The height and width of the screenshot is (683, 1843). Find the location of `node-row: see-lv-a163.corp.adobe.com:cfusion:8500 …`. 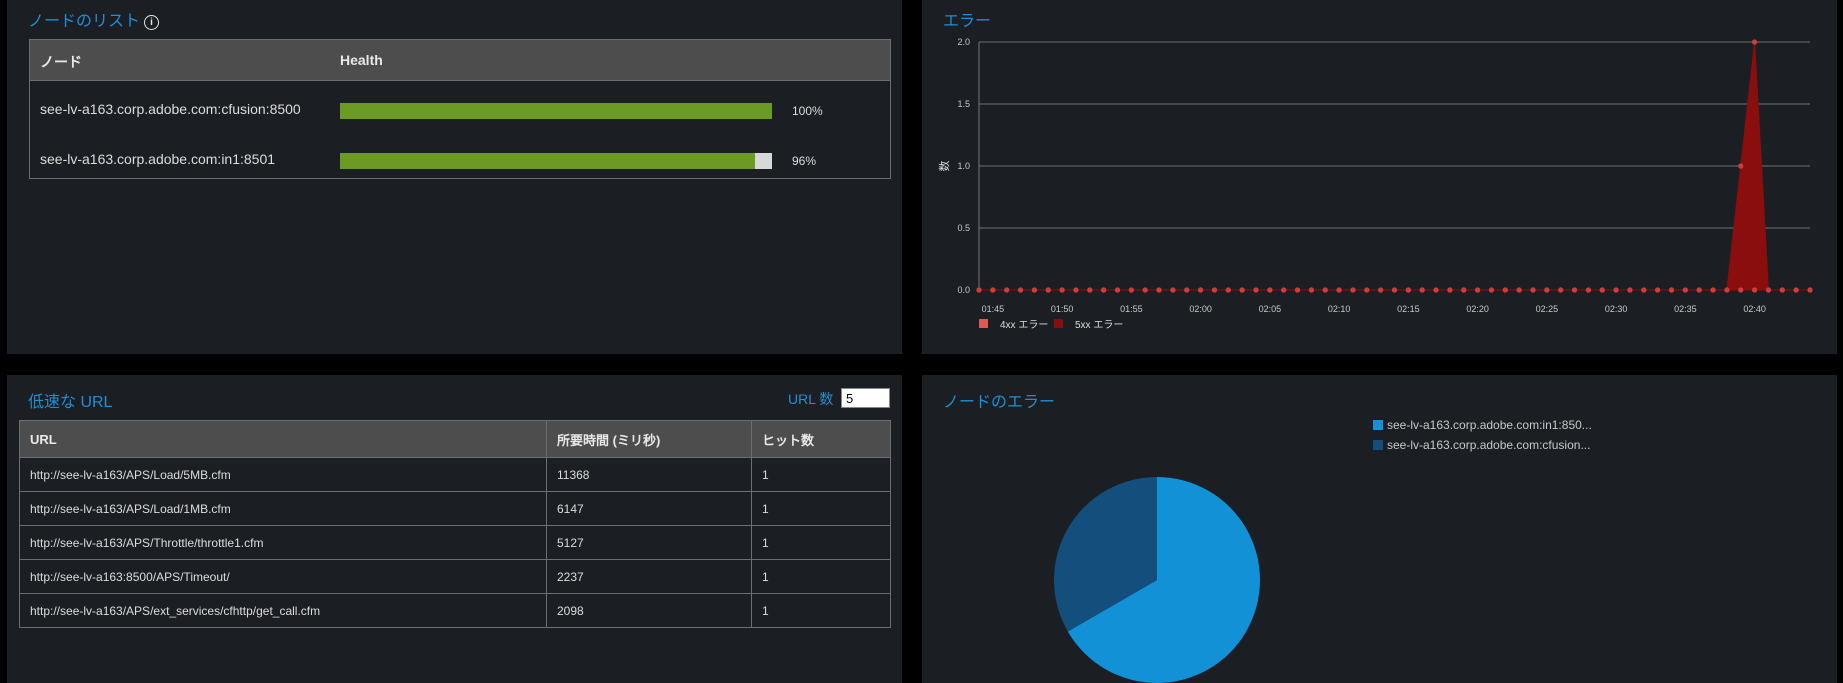

node-row: see-lv-a163.corp.adobe.com:cfusion:8500 … is located at coordinates (460, 110).